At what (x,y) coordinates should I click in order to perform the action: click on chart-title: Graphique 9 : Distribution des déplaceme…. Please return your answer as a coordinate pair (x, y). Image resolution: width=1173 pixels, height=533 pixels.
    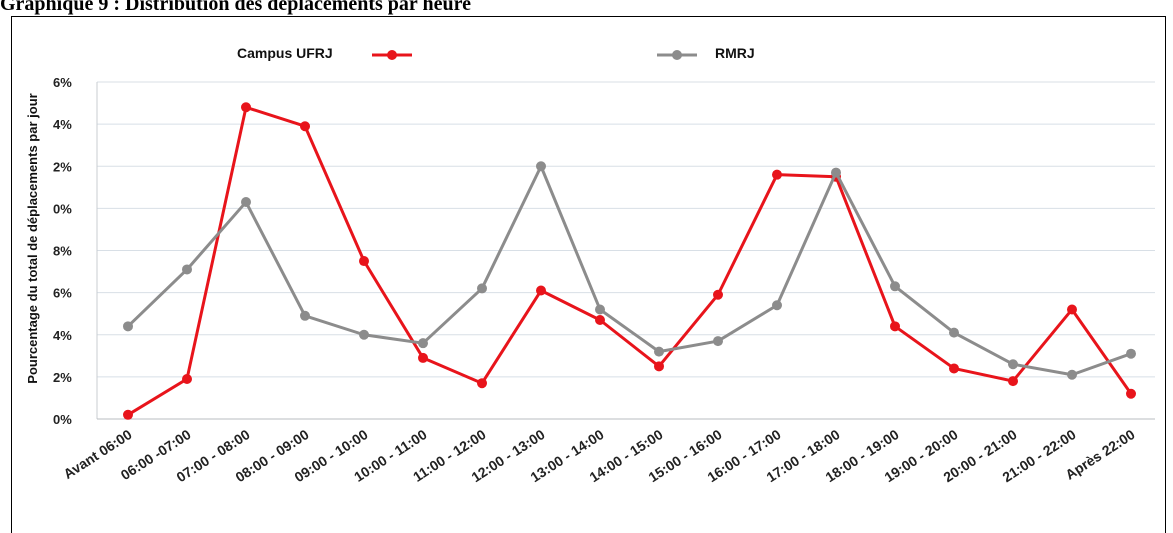
    Looking at the image, I should click on (235, 7).